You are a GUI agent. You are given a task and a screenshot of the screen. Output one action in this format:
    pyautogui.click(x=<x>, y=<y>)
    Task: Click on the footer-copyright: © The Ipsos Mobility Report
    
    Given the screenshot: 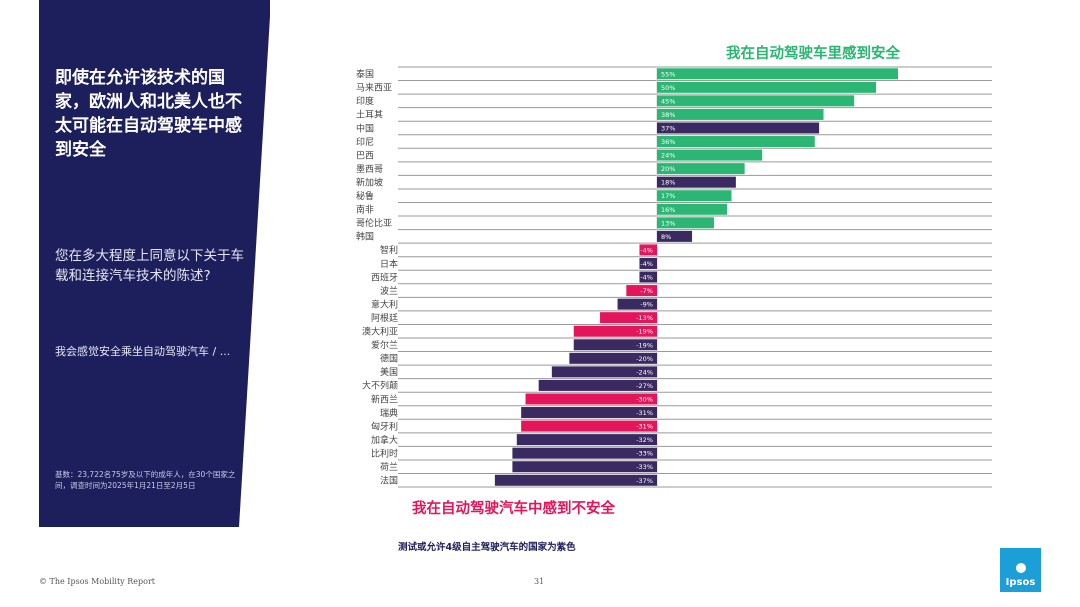 What is the action you would take?
    pyautogui.click(x=97, y=581)
    